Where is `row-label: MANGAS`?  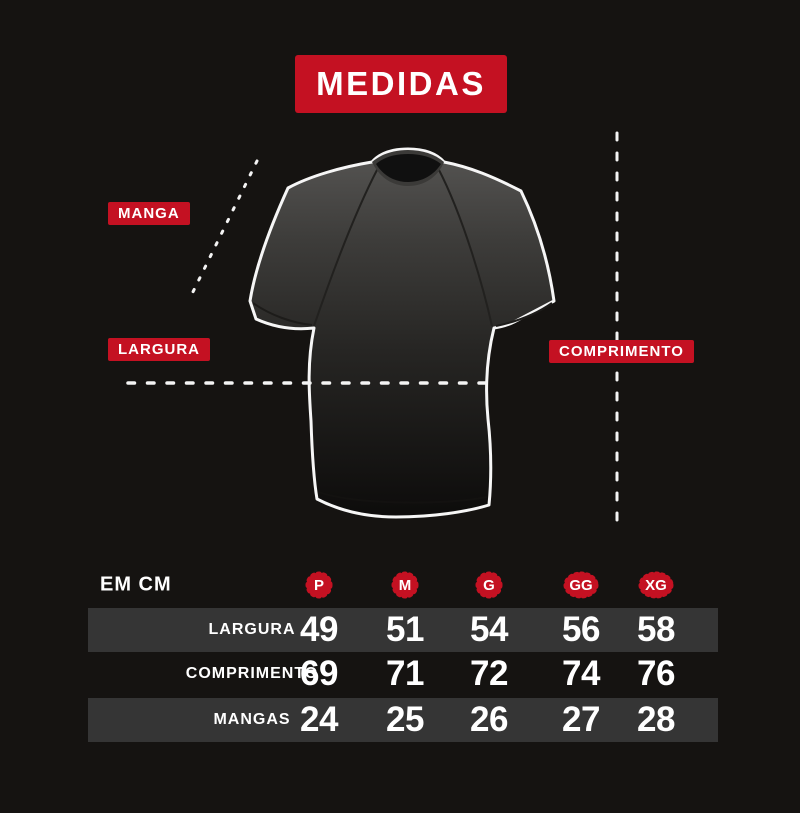
row-label: MANGAS is located at coordinates (252, 719).